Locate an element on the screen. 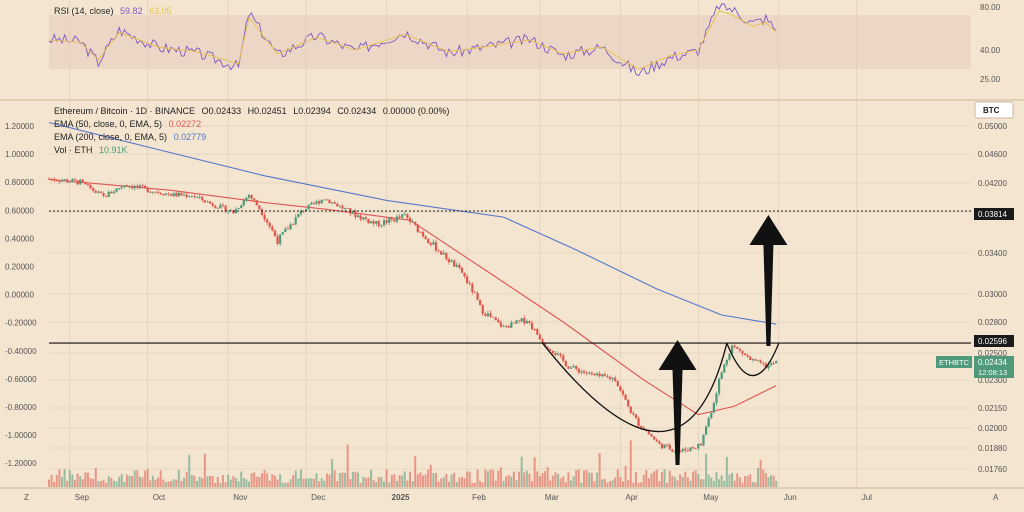 The image size is (1024, 512). ema200-label: EMA (200, close, 0, EMA, 5) is located at coordinates (111, 137).